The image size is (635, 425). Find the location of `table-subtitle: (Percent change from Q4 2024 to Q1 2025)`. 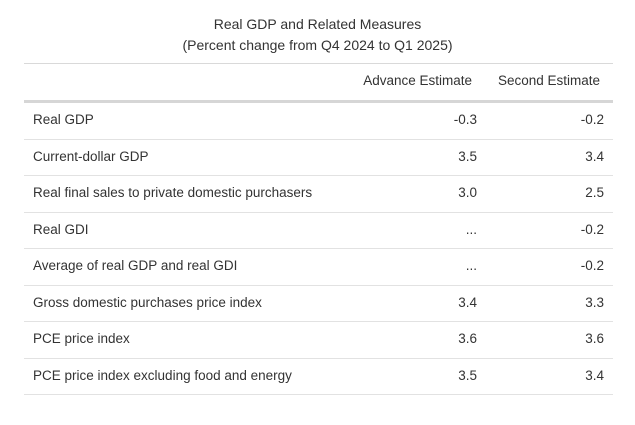

table-subtitle: (Percent change from Q4 2024 to Q1 2025) is located at coordinates (317, 45).